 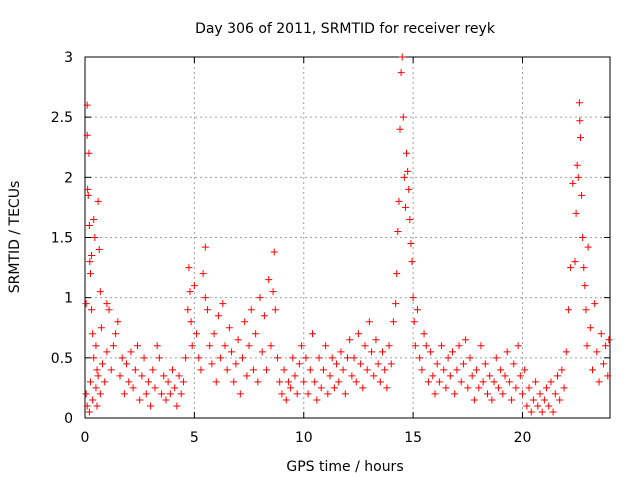 What do you see at coordinates (62, 118) in the screenshot?
I see `y-tick-label: 2.5` at bounding box center [62, 118].